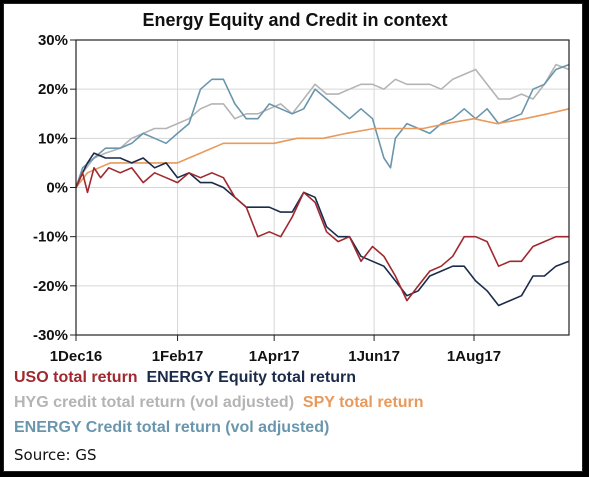 This screenshot has height=477, width=589. I want to click on series-line-spy-total-return, so click(322, 148).